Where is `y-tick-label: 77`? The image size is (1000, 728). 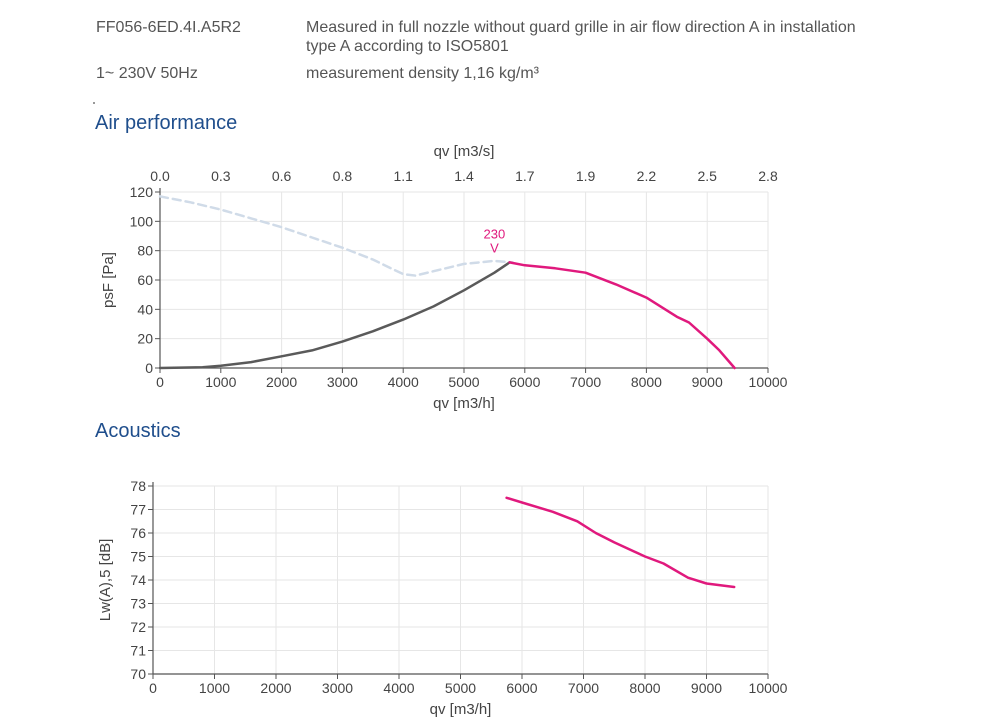 y-tick-label: 77 is located at coordinates (138, 510).